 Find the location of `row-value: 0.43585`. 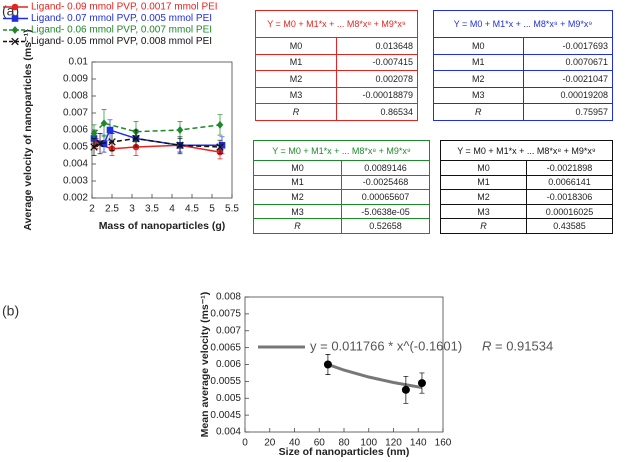

row-value: 0.43585 is located at coordinates (569, 226).